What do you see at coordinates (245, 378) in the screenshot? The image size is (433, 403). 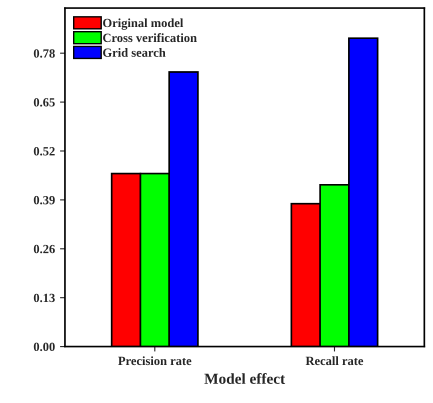 I see `x-axis-title: Model effect` at bounding box center [245, 378].